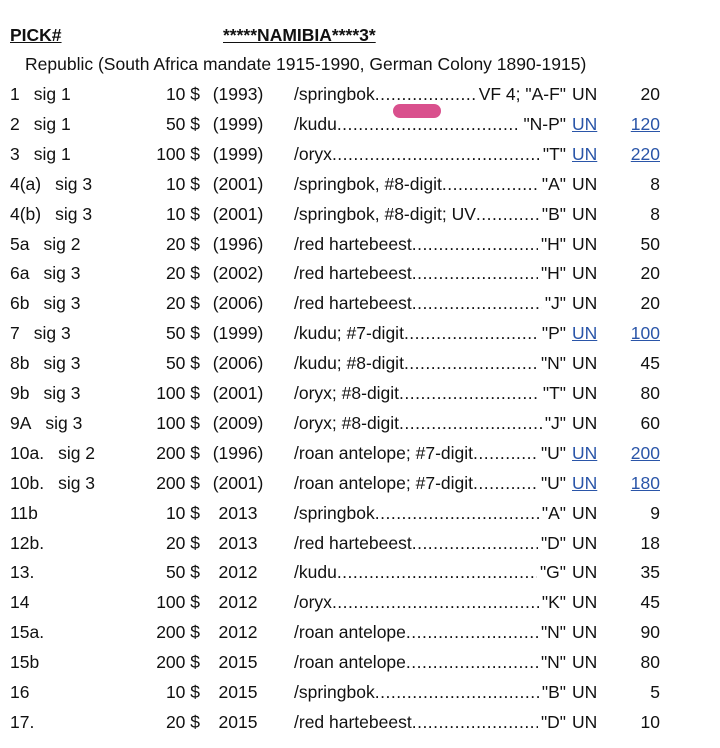 This screenshot has width=720, height=748. Describe the element at coordinates (430, 273) in the screenshot. I see `description-cell: /red hartebeest "H"` at that location.